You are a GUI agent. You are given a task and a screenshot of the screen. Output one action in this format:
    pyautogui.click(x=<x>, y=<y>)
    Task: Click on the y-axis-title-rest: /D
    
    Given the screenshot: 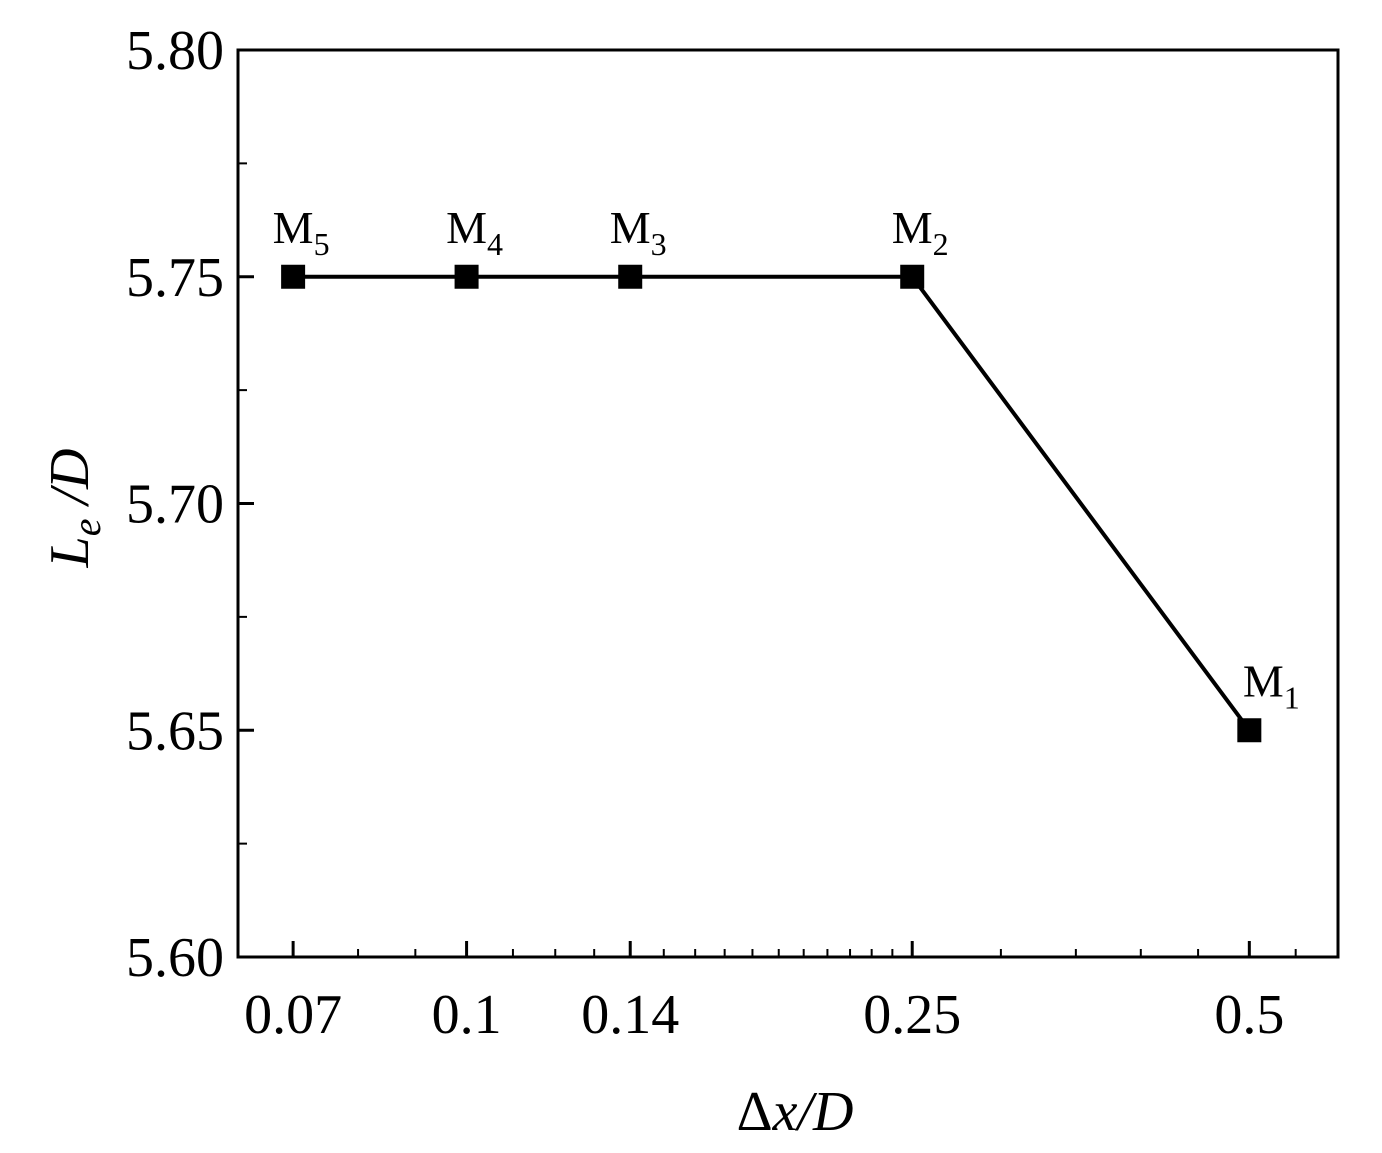 What is the action you would take?
    pyautogui.click(x=70, y=484)
    